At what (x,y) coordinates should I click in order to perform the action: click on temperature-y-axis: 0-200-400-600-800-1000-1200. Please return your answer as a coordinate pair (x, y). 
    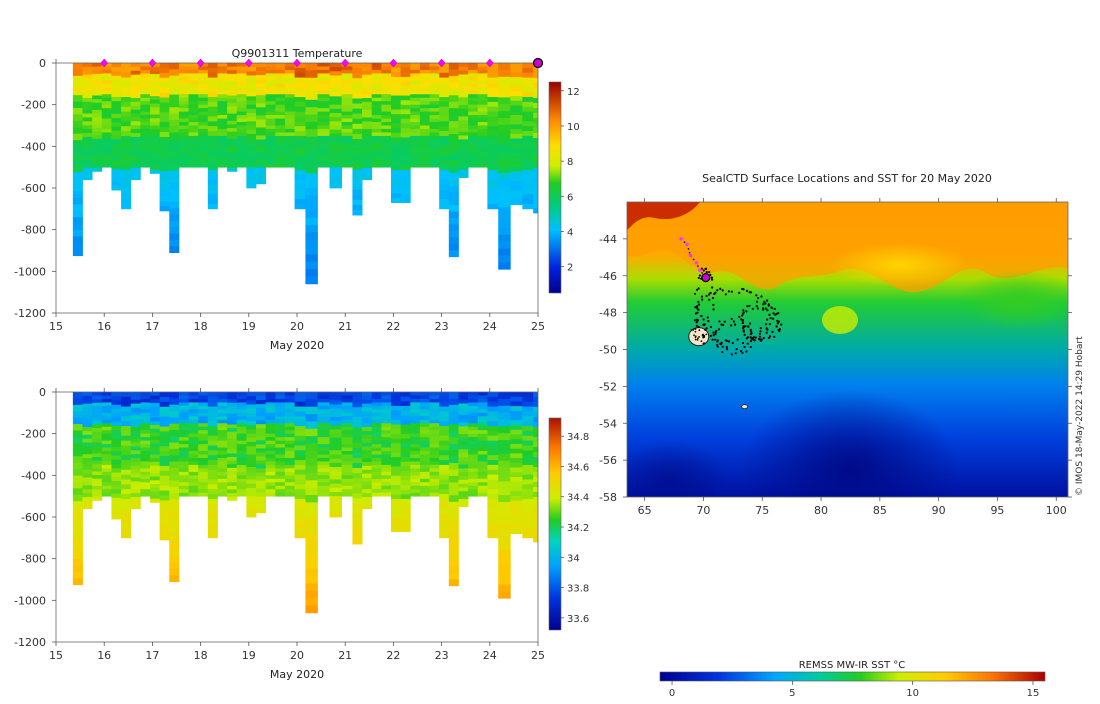
    Looking at the image, I should click on (35, 188).